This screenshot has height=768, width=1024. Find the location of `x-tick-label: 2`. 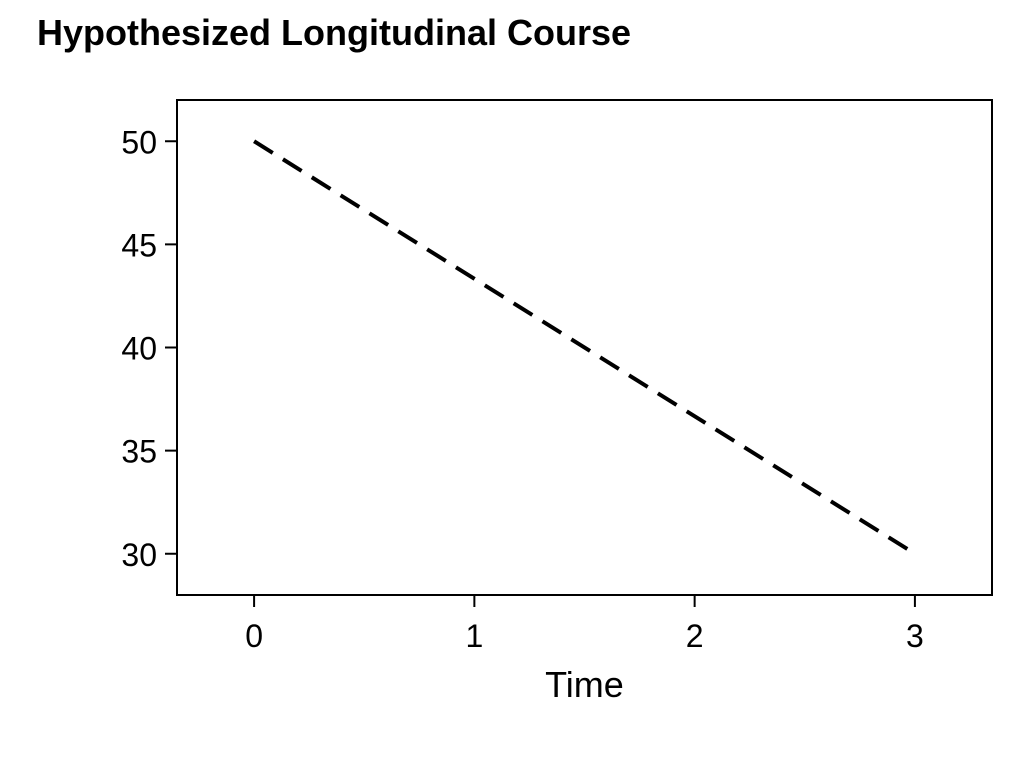

x-tick-label: 2 is located at coordinates (695, 636).